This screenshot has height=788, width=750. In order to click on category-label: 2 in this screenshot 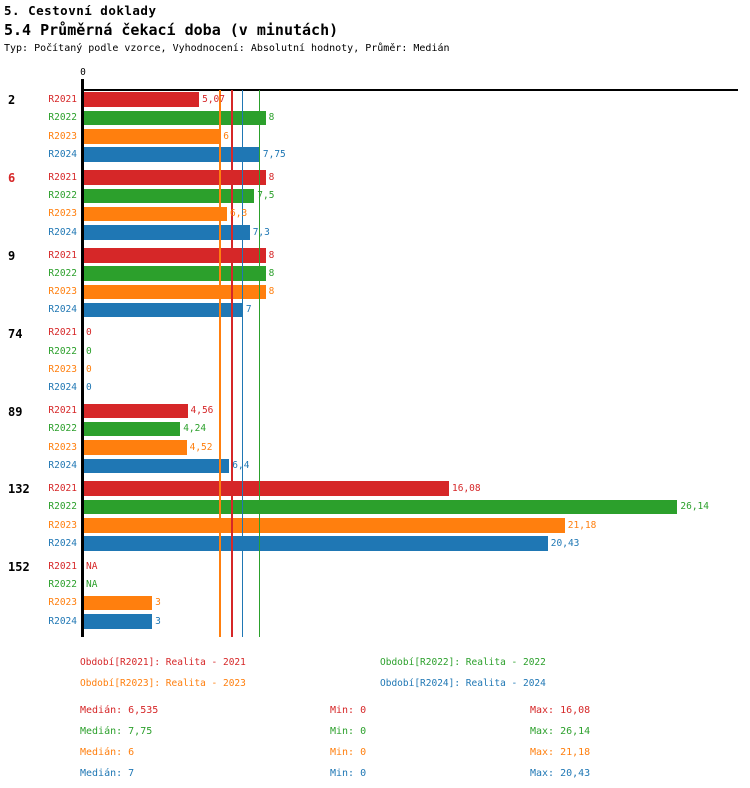, I will do `click(12, 100)`.